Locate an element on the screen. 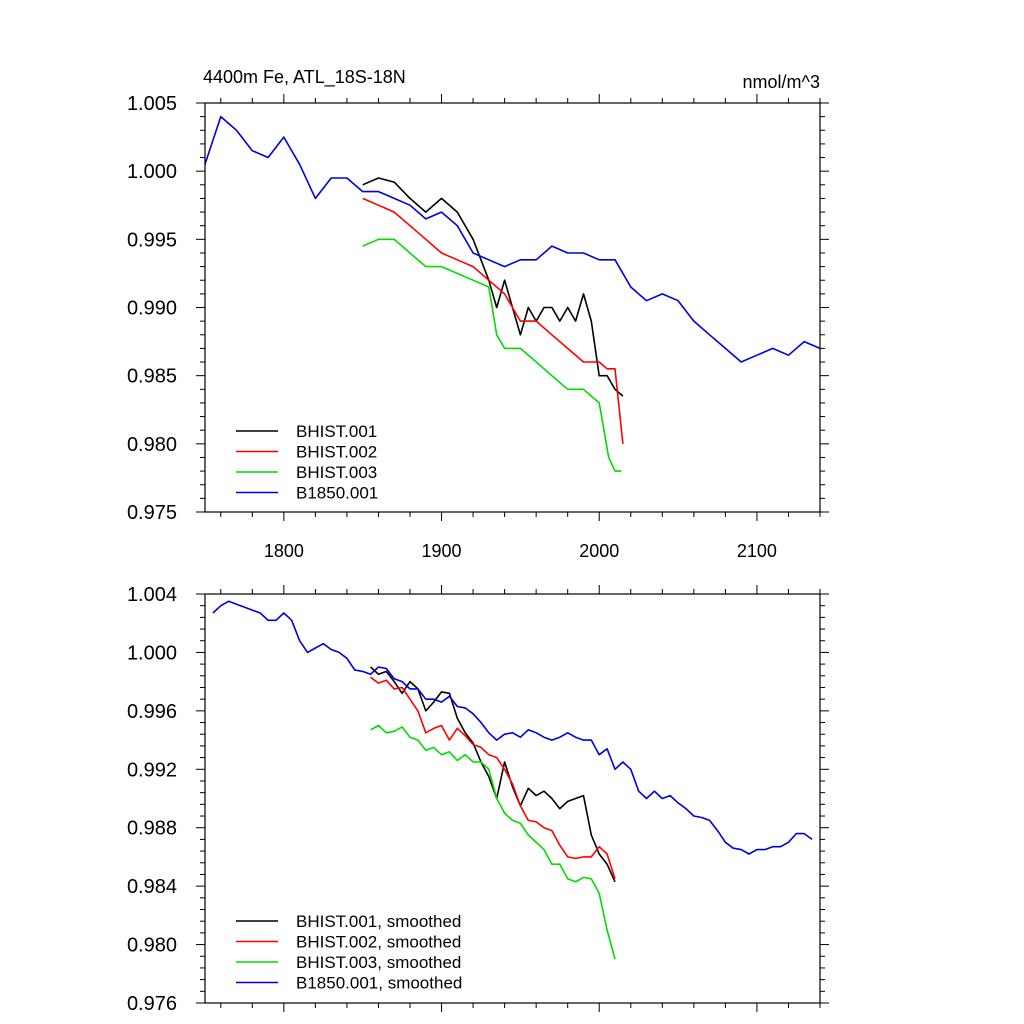 The image size is (1024, 1024). legend-label: BHIST.003 is located at coordinates (336, 472).